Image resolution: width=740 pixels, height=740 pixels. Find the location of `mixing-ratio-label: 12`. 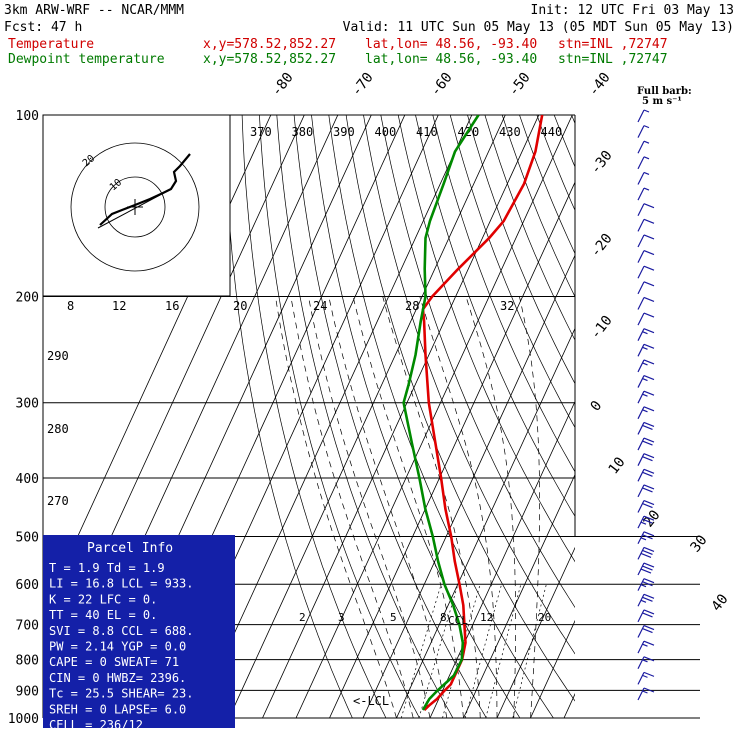

mixing-ratio-label: 12 is located at coordinates (486, 617).